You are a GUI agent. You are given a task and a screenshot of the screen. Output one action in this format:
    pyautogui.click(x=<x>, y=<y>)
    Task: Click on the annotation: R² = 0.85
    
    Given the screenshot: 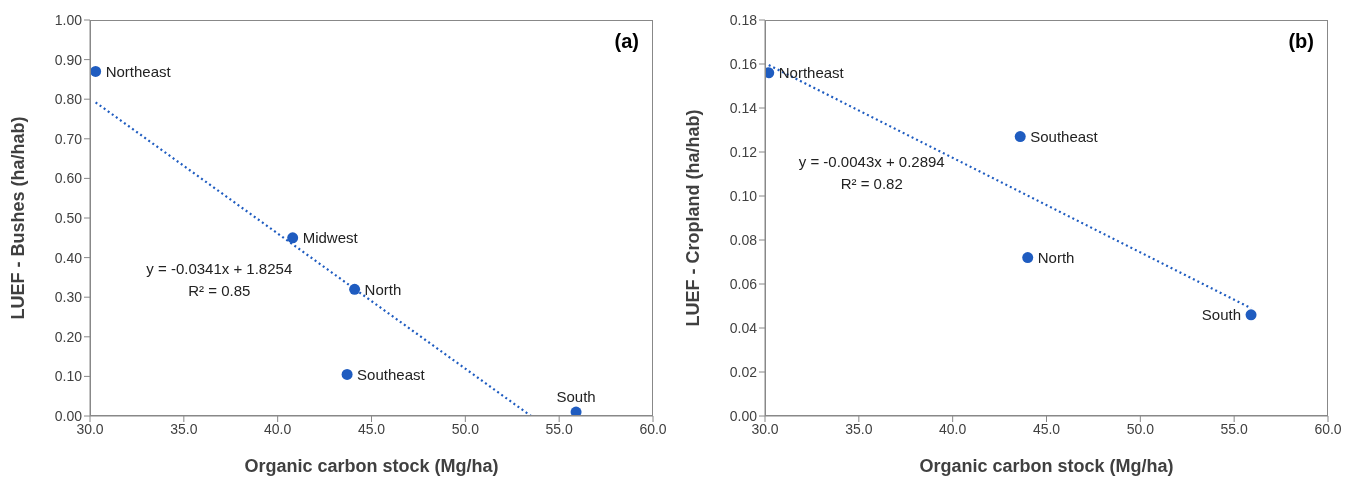 What is the action you would take?
    pyautogui.click(x=219, y=290)
    